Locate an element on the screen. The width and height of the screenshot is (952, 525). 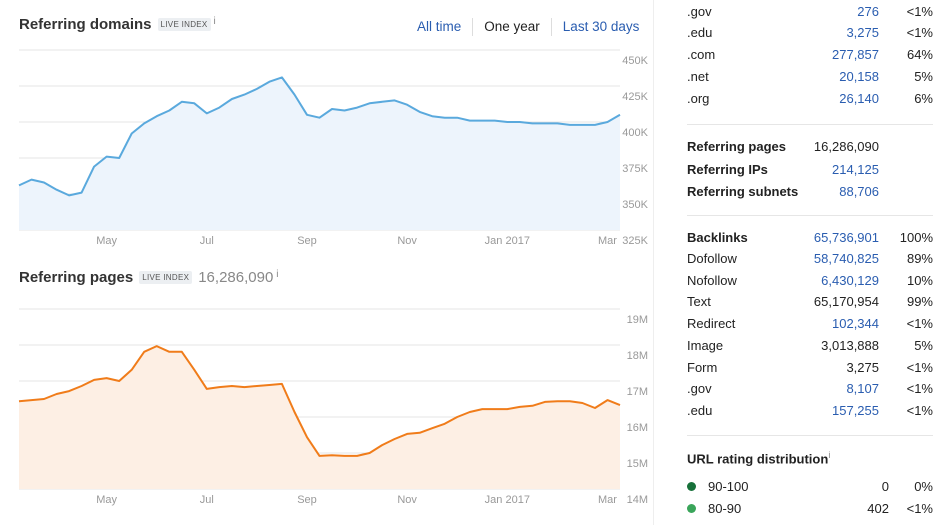
table-row: .gov 276 <1% is located at coordinates (810, 12).